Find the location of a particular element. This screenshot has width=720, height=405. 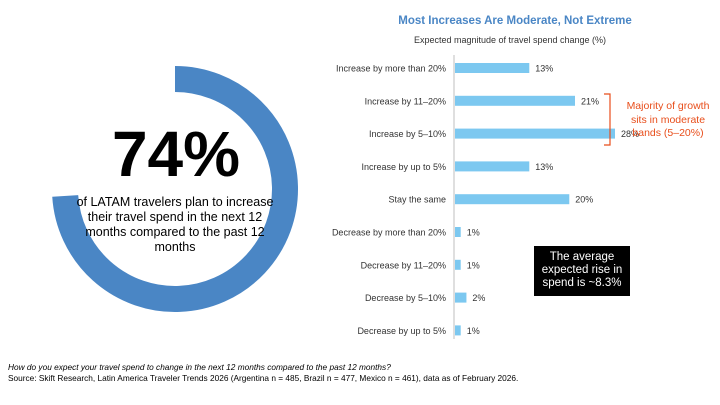

callout-bracket is located at coordinates (607, 119).